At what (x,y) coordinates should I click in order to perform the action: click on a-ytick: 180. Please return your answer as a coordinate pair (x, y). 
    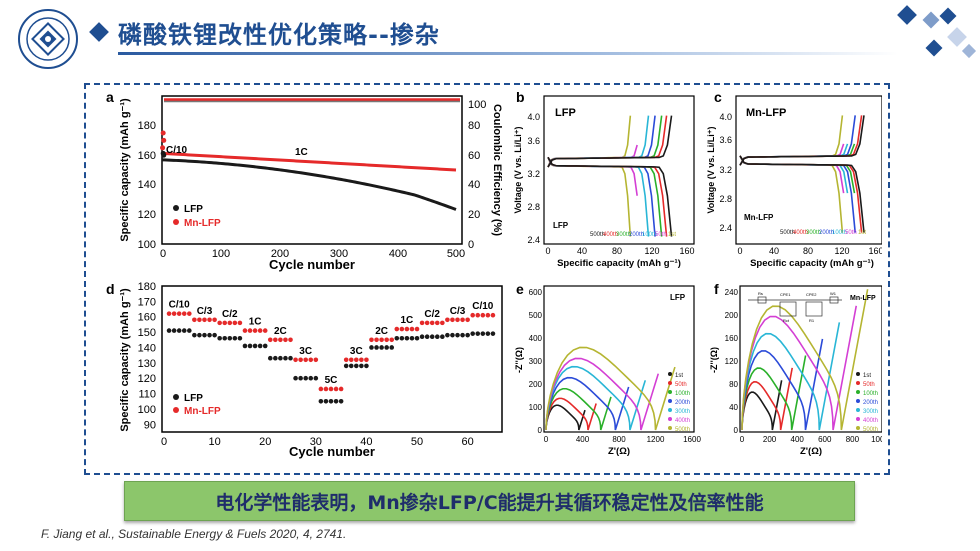
    Looking at the image, I should click on (147, 126).